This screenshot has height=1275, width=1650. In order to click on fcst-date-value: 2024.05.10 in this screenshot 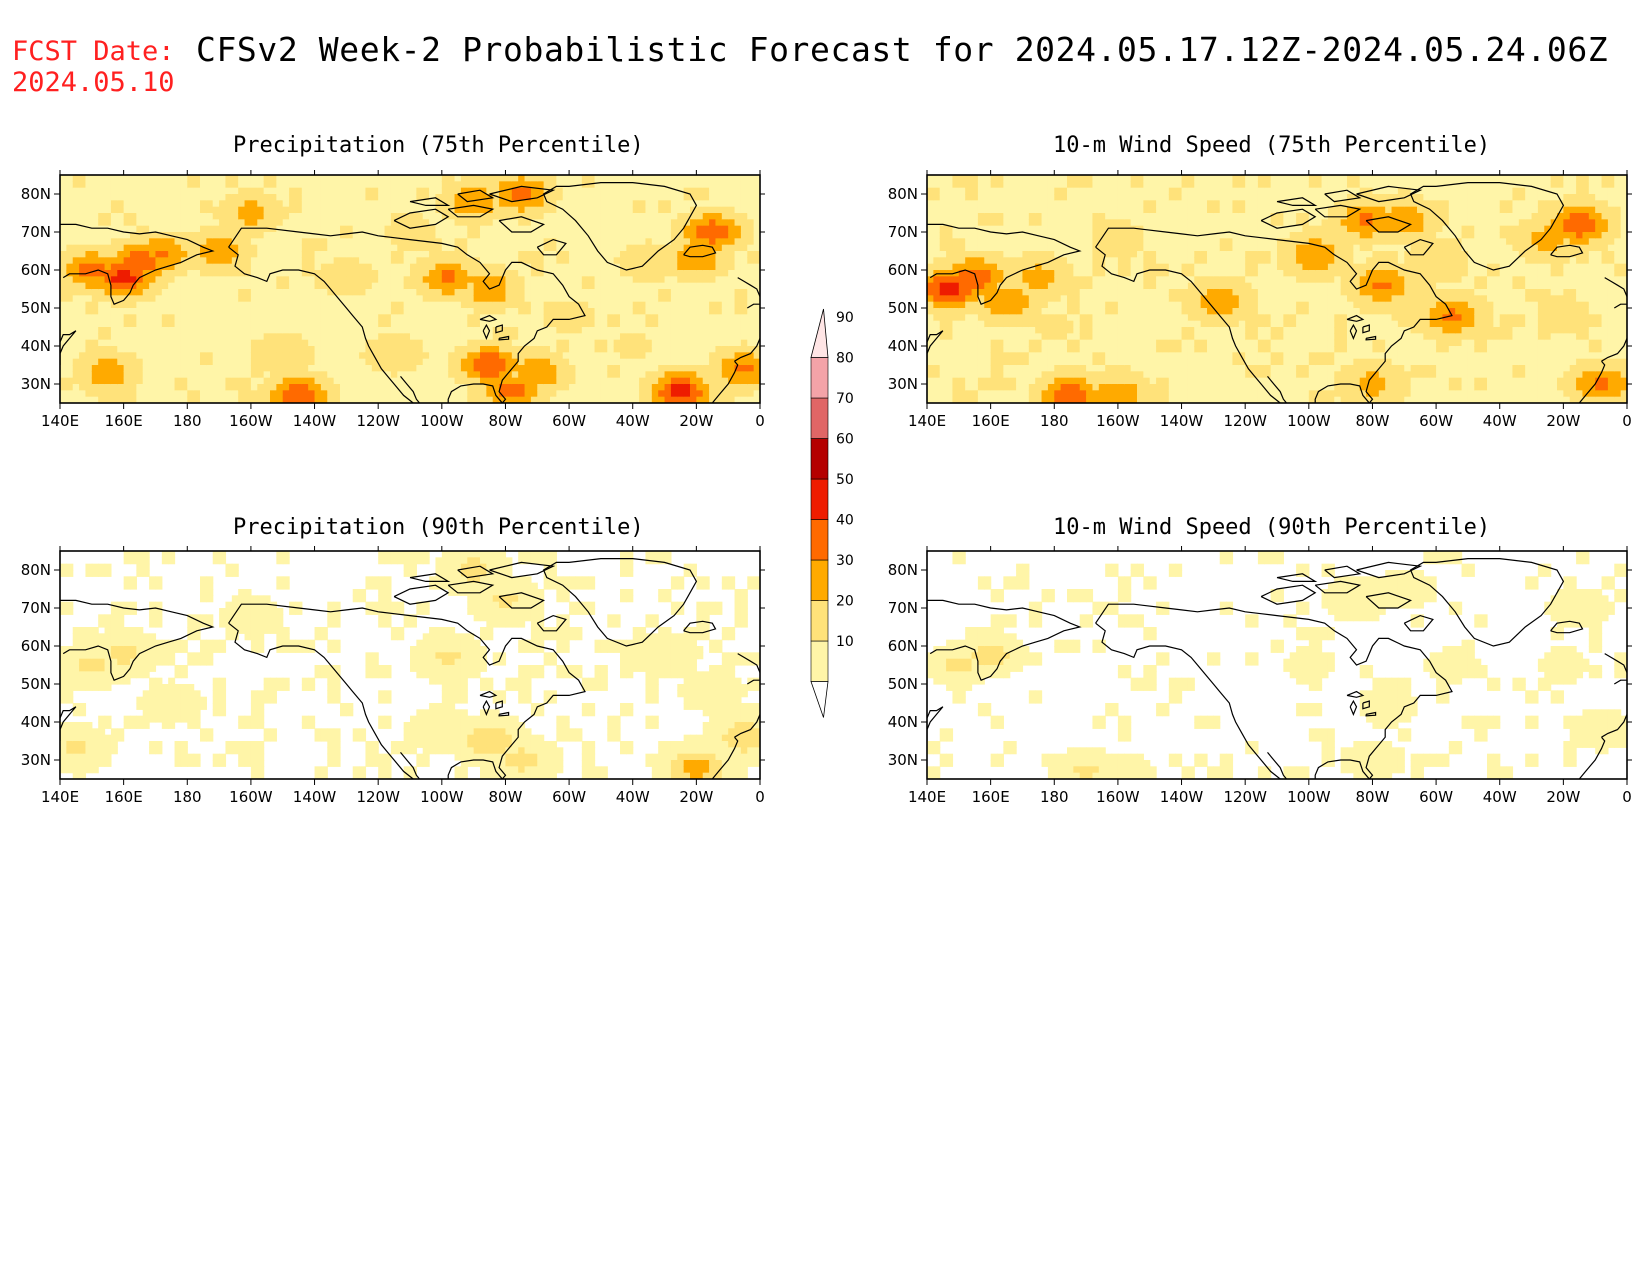, I will do `click(93, 82)`.